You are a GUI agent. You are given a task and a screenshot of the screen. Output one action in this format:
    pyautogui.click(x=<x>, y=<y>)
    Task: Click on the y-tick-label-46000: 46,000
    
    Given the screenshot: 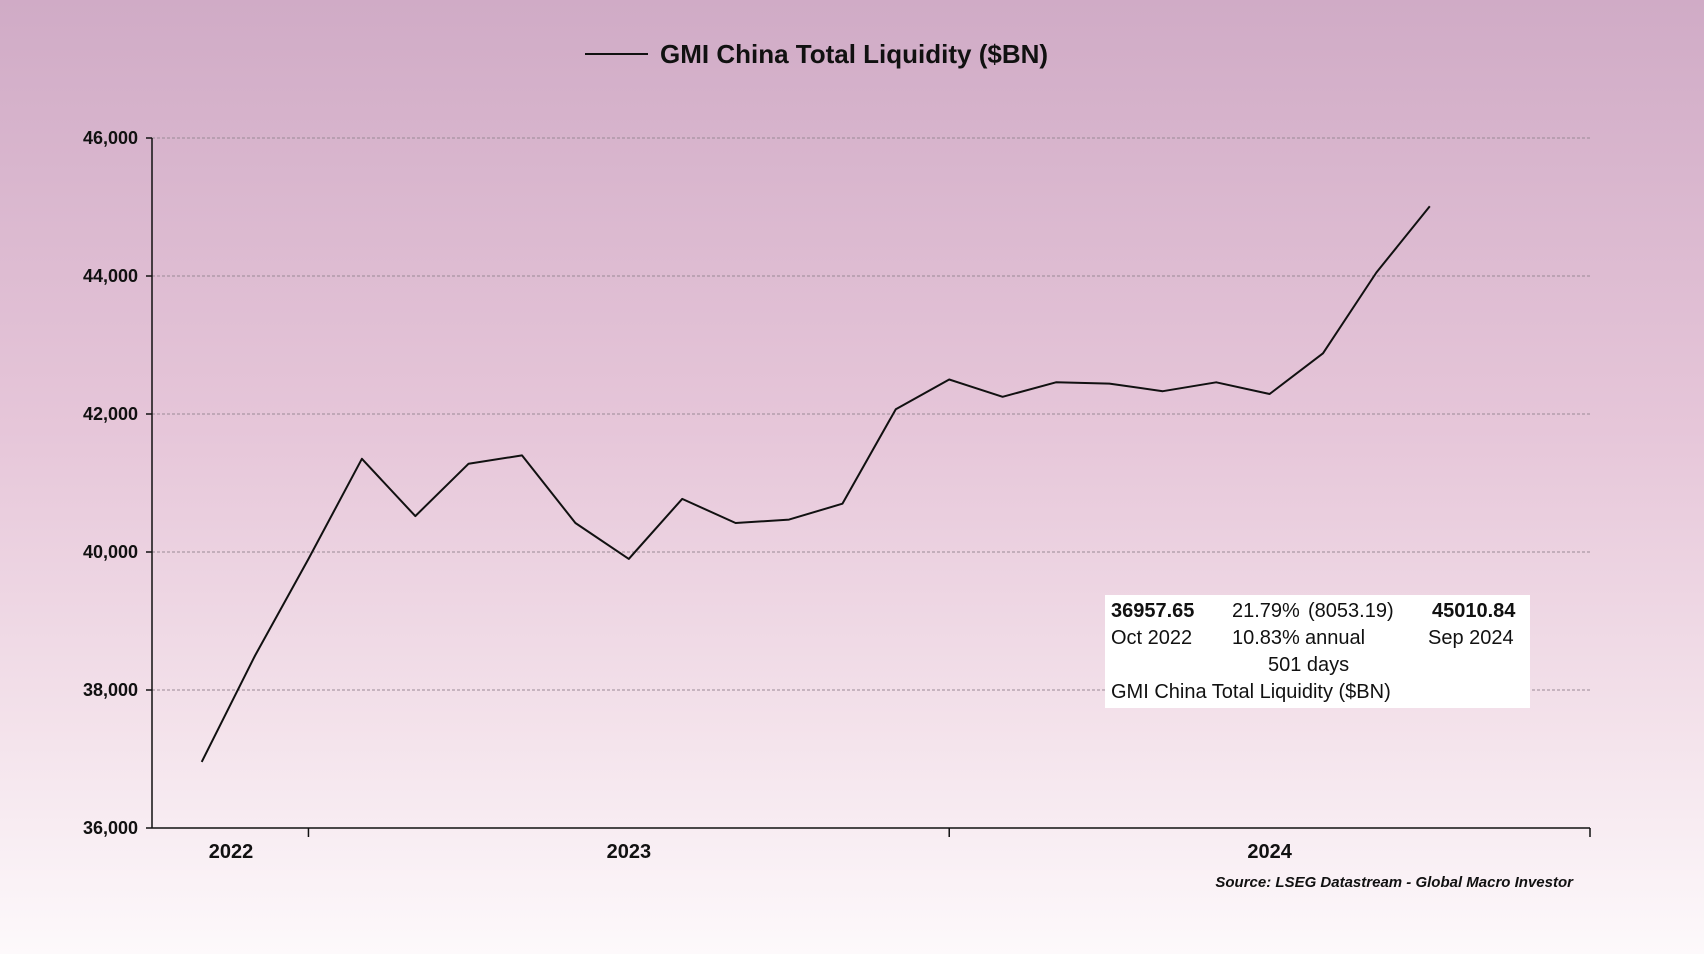 What is the action you would take?
    pyautogui.click(x=110, y=138)
    